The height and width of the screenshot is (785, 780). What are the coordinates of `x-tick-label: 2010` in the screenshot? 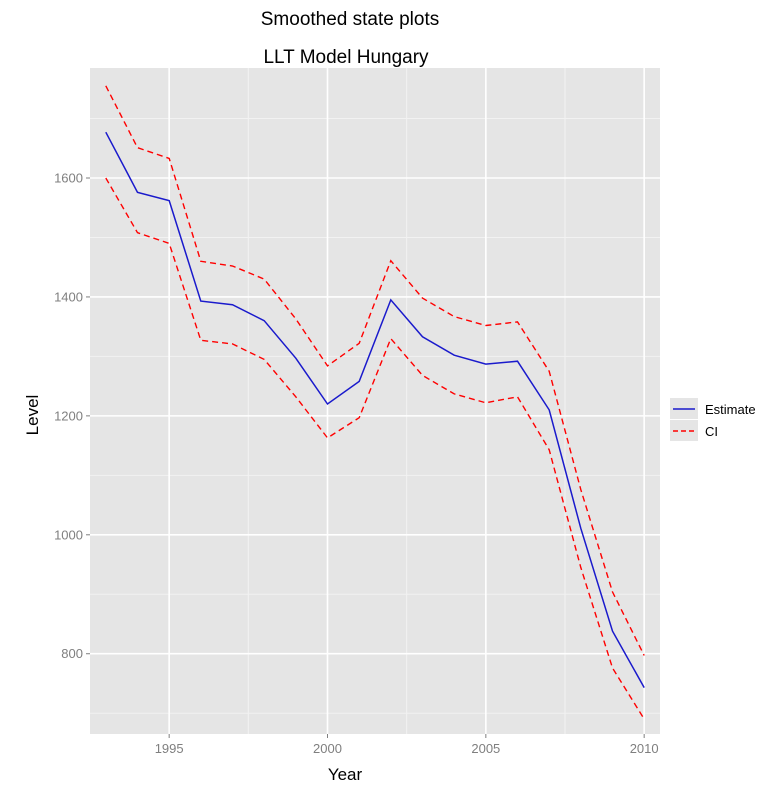 It's located at (644, 748).